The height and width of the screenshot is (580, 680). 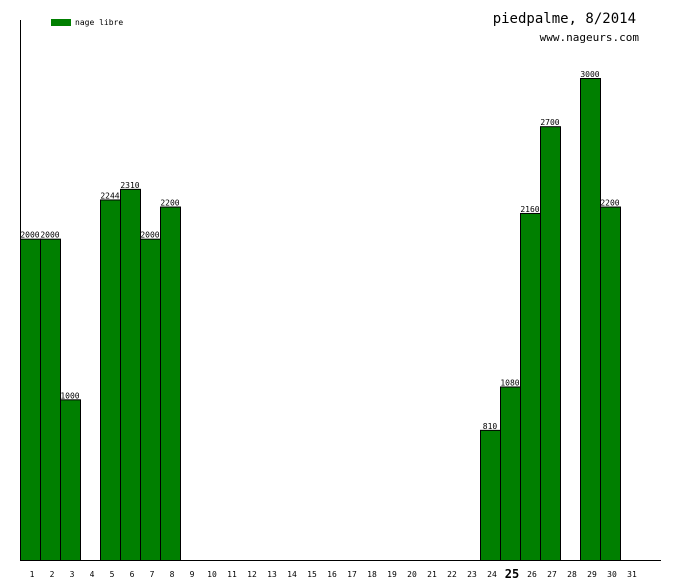 I want to click on legend-label: nage libre, so click(x=99, y=22).